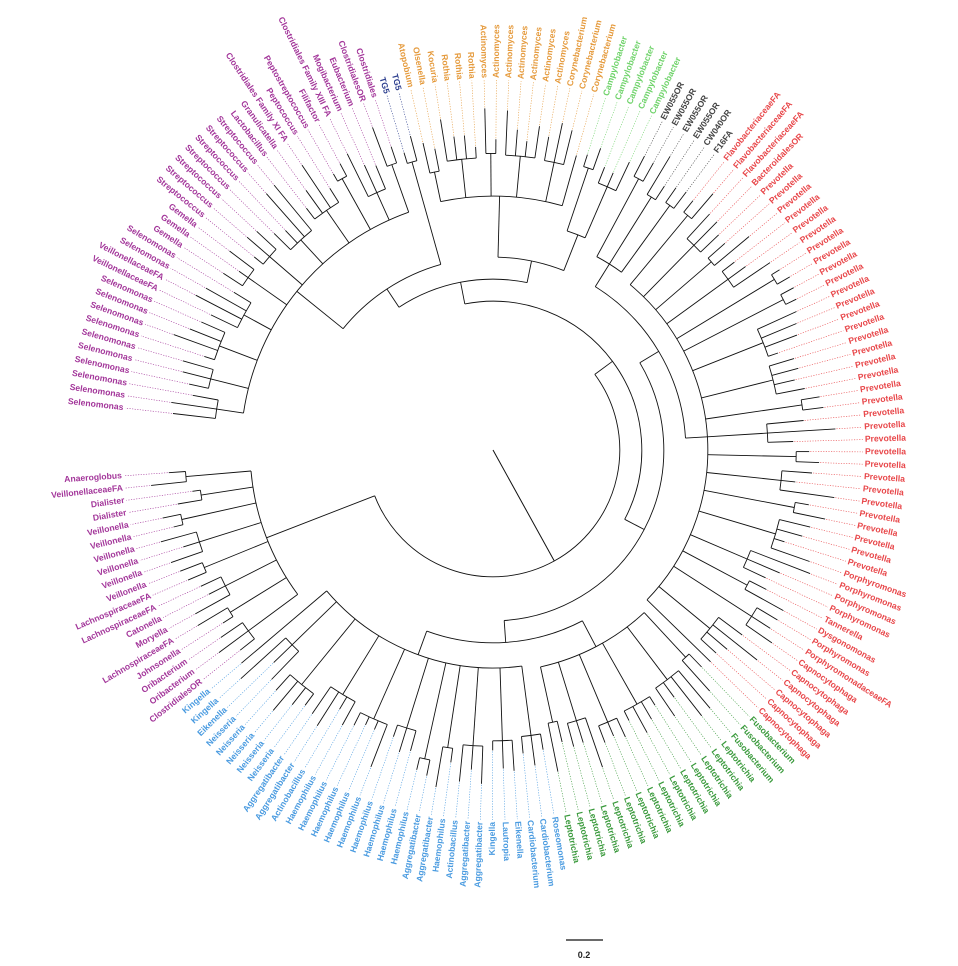 The height and width of the screenshot is (966, 958). Describe the element at coordinates (584, 955) in the screenshot. I see `scale-bar-label: 0.2` at that location.